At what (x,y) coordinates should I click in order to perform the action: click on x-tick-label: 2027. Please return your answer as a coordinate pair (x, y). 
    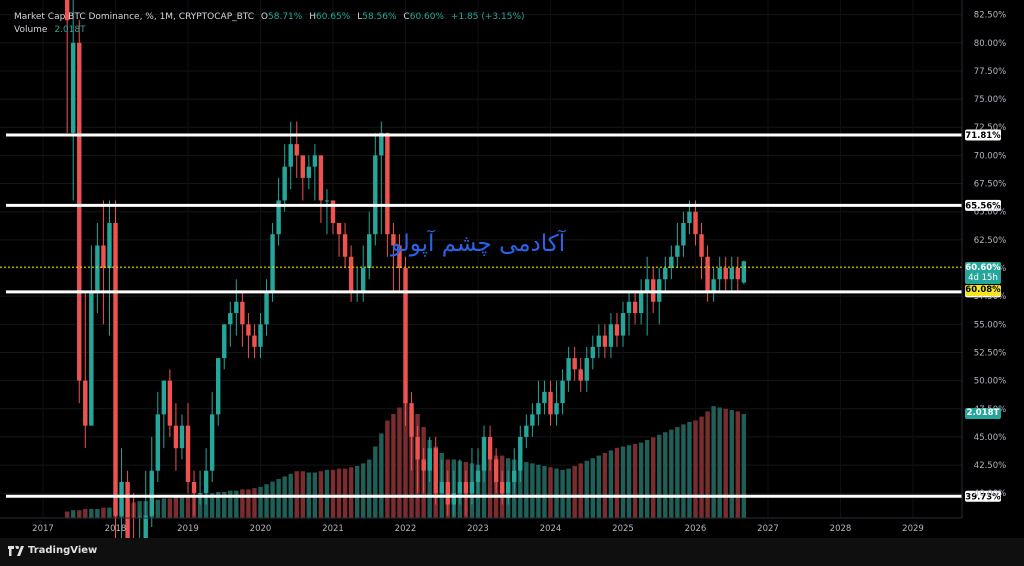
    Looking at the image, I should click on (768, 529).